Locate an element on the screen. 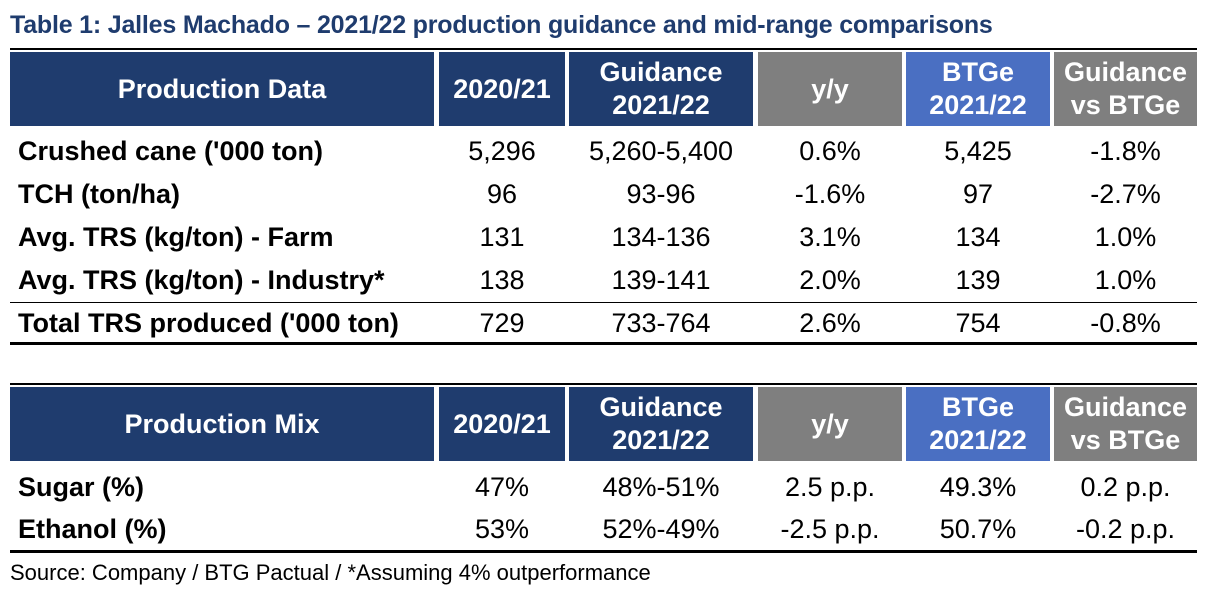  cell-btge: 139 is located at coordinates (978, 280).